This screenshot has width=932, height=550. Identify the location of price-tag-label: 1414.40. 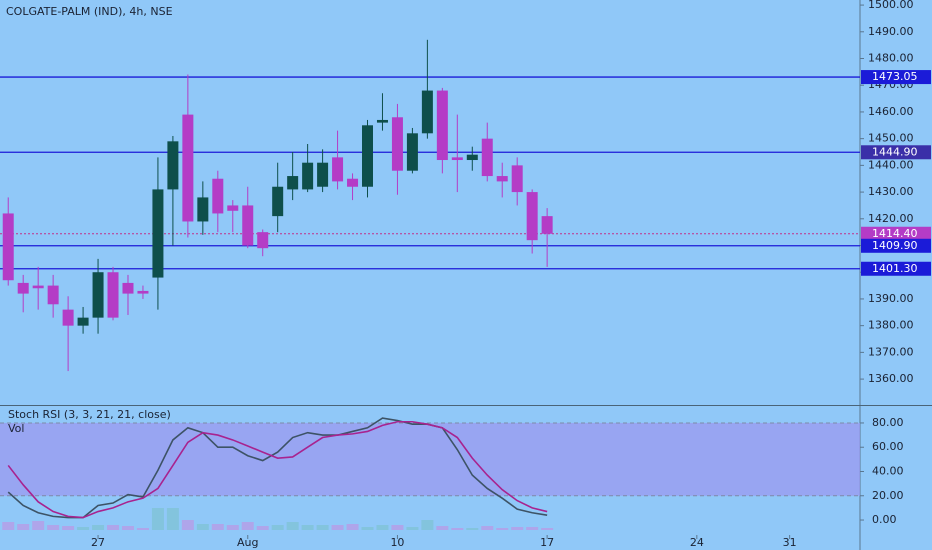
(895, 233).